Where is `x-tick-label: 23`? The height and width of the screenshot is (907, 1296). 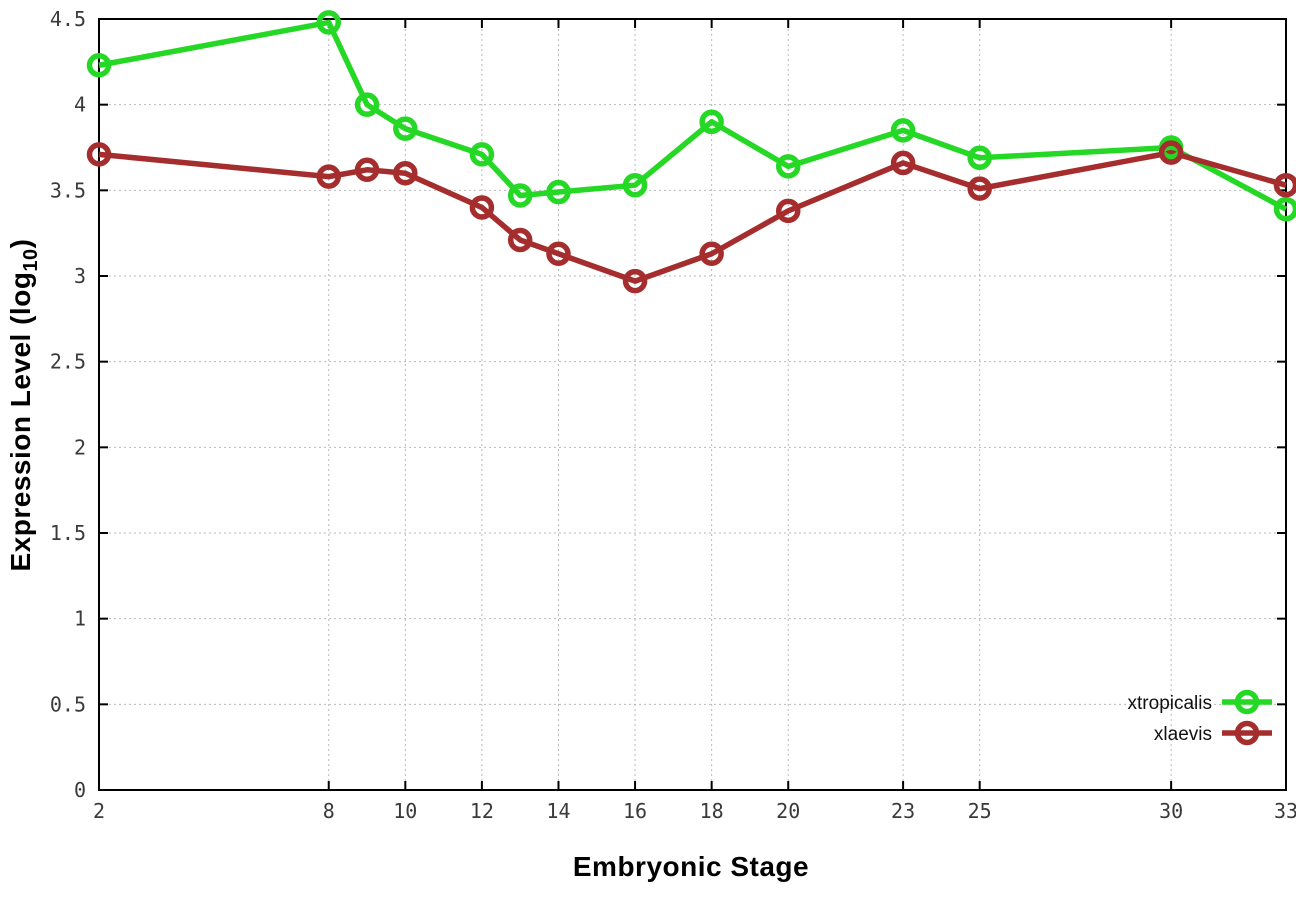
x-tick-label: 23 is located at coordinates (903, 811).